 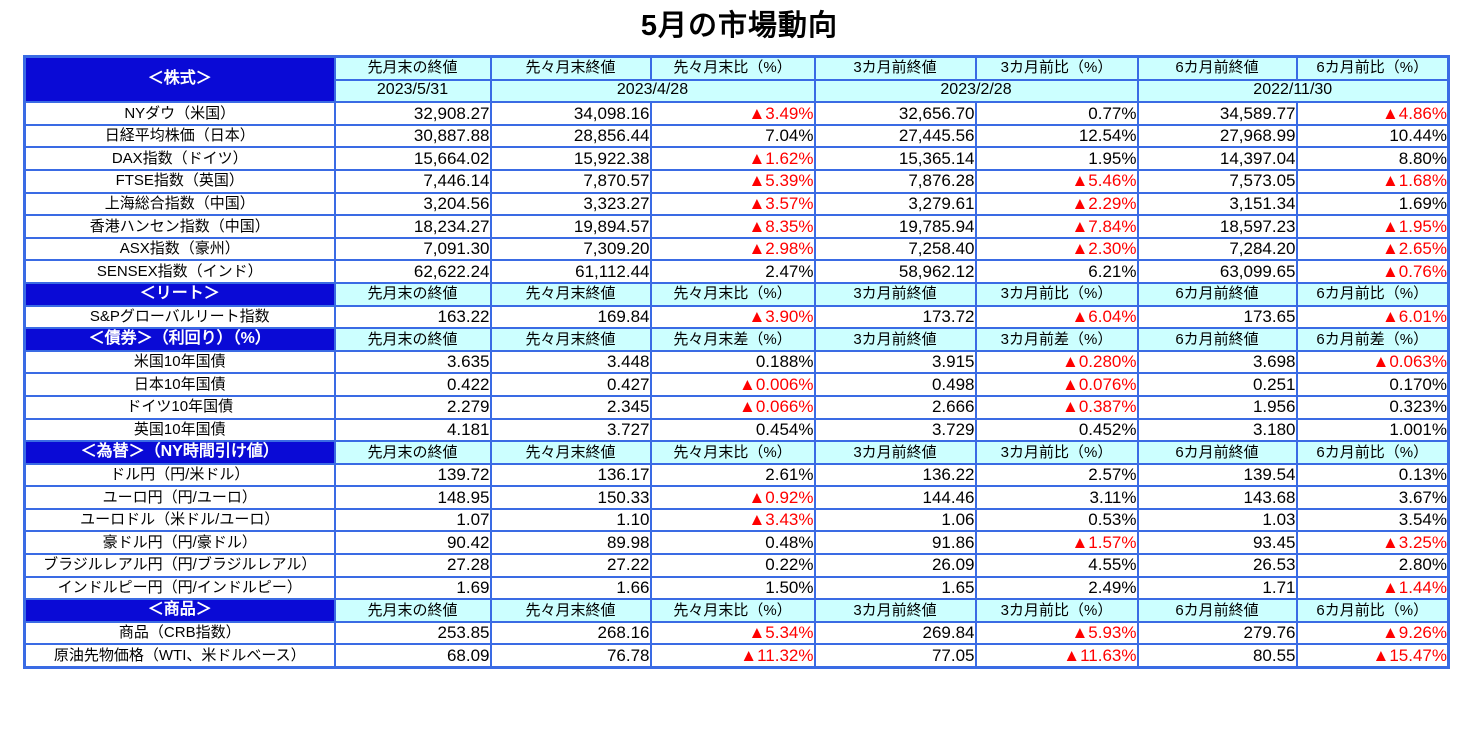 I want to click on value-cell: ▲0.063%, so click(x=1372, y=362).